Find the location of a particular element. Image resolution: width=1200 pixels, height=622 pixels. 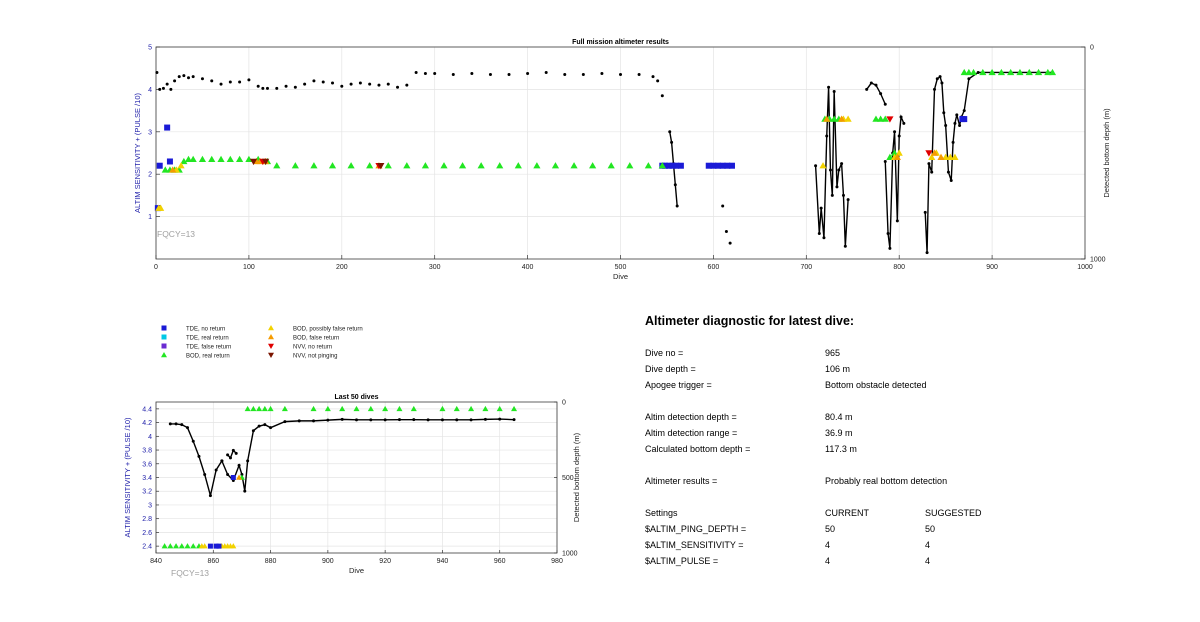

diagnostic-value: 965 is located at coordinates (833, 353).